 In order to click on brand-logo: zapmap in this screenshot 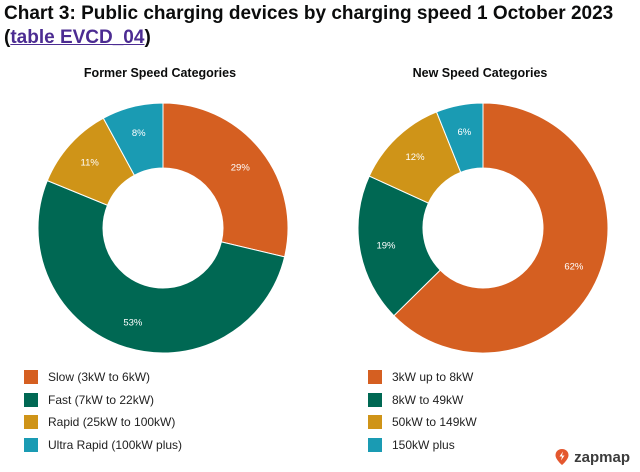, I will do `click(592, 457)`.